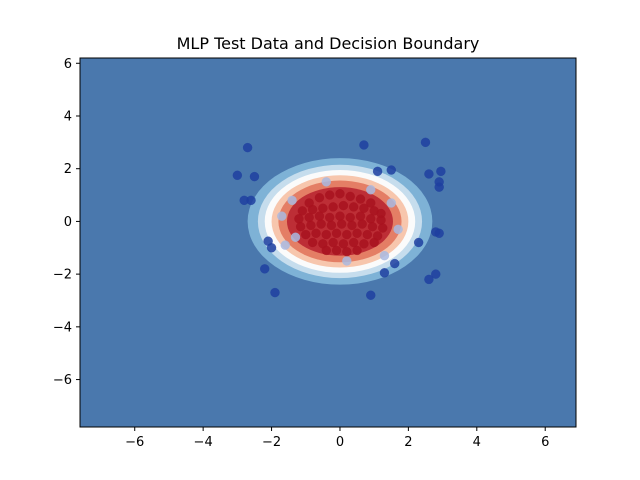 The height and width of the screenshot is (480, 640). I want to click on y-axis: −6 −4 −2 0 2 4 6, so click(66, 222).